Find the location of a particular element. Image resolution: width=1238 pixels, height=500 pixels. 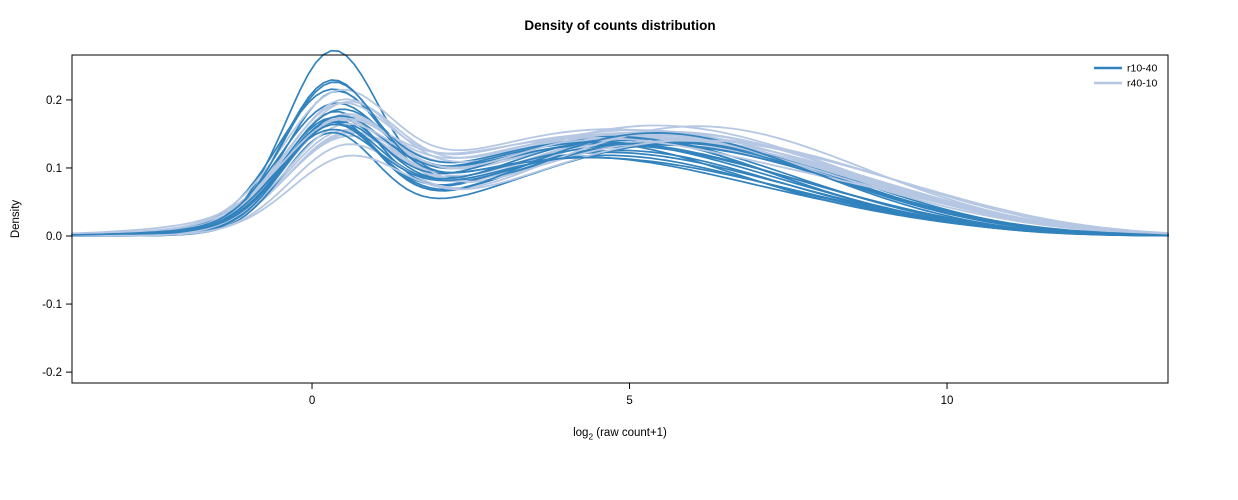

y-tick-label: 0.0 is located at coordinates (54, 237).